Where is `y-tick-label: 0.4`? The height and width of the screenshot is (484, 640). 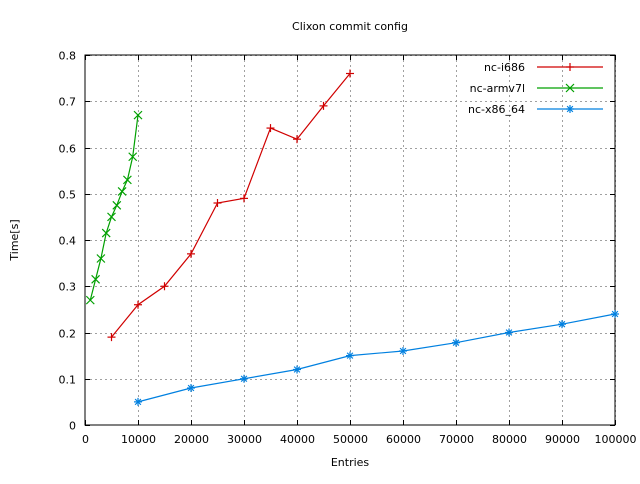
y-tick-label: 0.4 is located at coordinates (68, 241).